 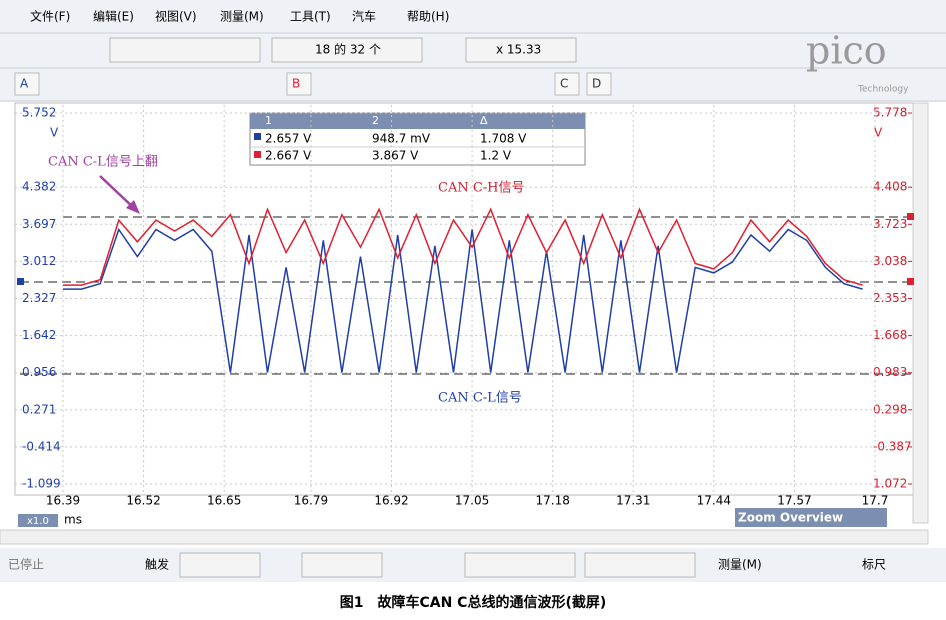 What do you see at coordinates (790, 518) in the screenshot?
I see `zoom-overview-title: Zoom Overview` at bounding box center [790, 518].